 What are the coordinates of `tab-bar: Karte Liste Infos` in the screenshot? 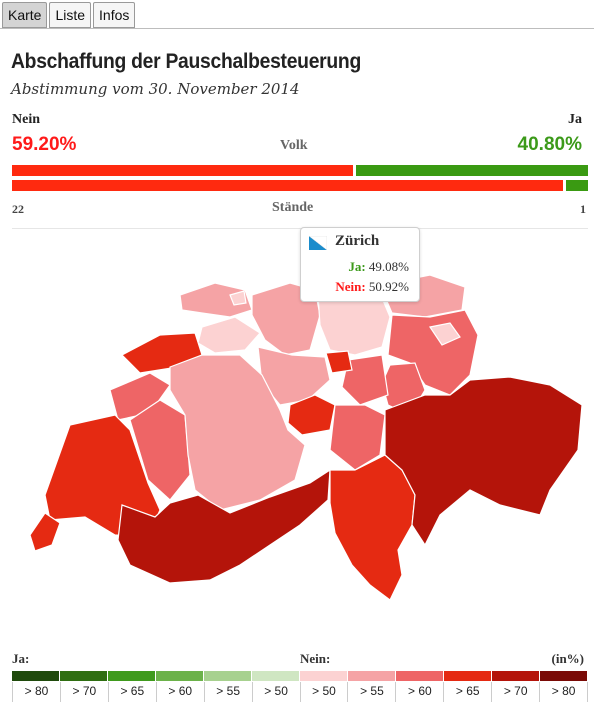 It's located at (69, 15).